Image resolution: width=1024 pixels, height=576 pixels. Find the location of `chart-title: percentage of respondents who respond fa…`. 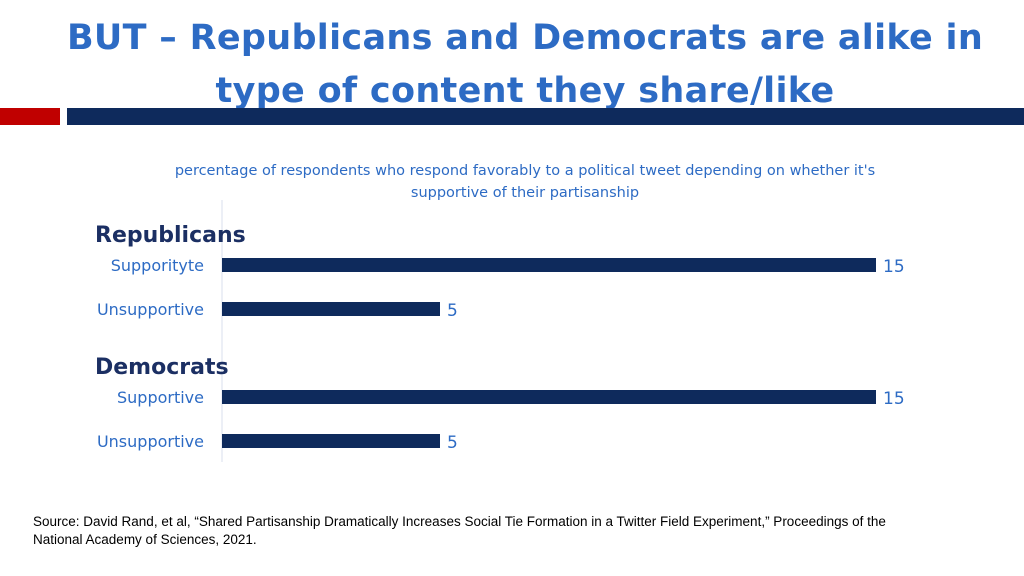

chart-title: percentage of respondents who respond fa… is located at coordinates (525, 182).